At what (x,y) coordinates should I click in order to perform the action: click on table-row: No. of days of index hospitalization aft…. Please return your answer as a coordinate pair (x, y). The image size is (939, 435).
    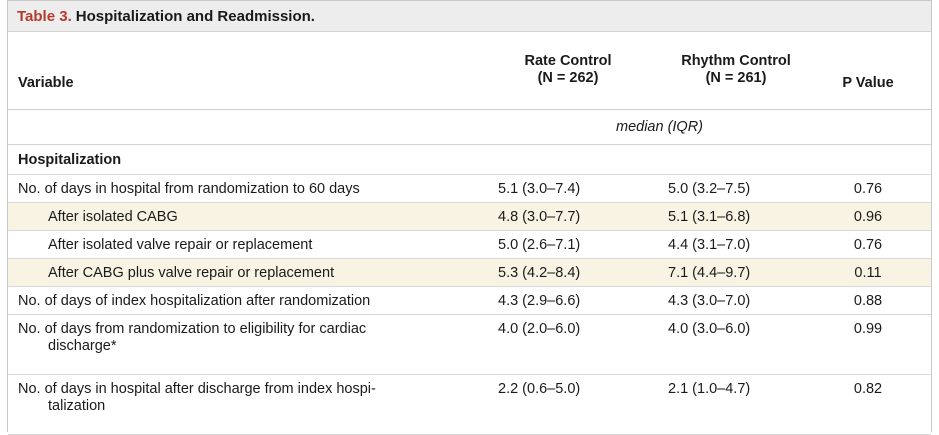
    Looking at the image, I should click on (469, 301).